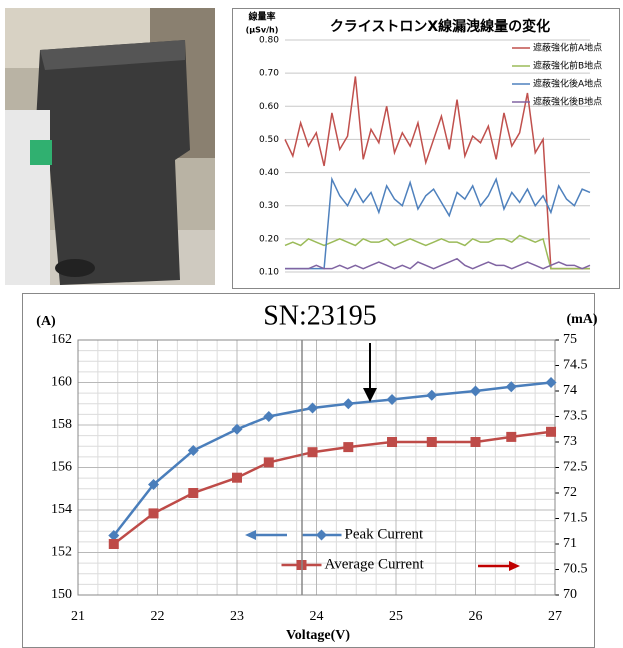 The height and width of the screenshot is (648, 623). I want to click on y-tick-label: 0.70, so click(269, 74).